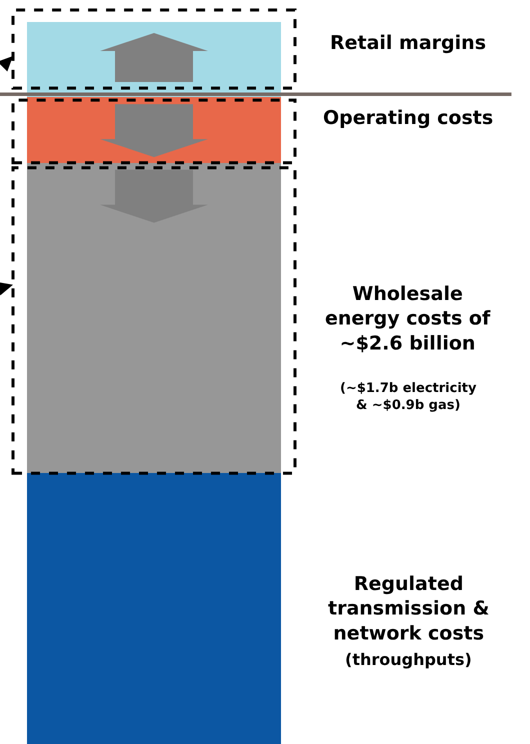  I want to click on text: Regulated transmission & network costs (throughputs), so click(409, 621).